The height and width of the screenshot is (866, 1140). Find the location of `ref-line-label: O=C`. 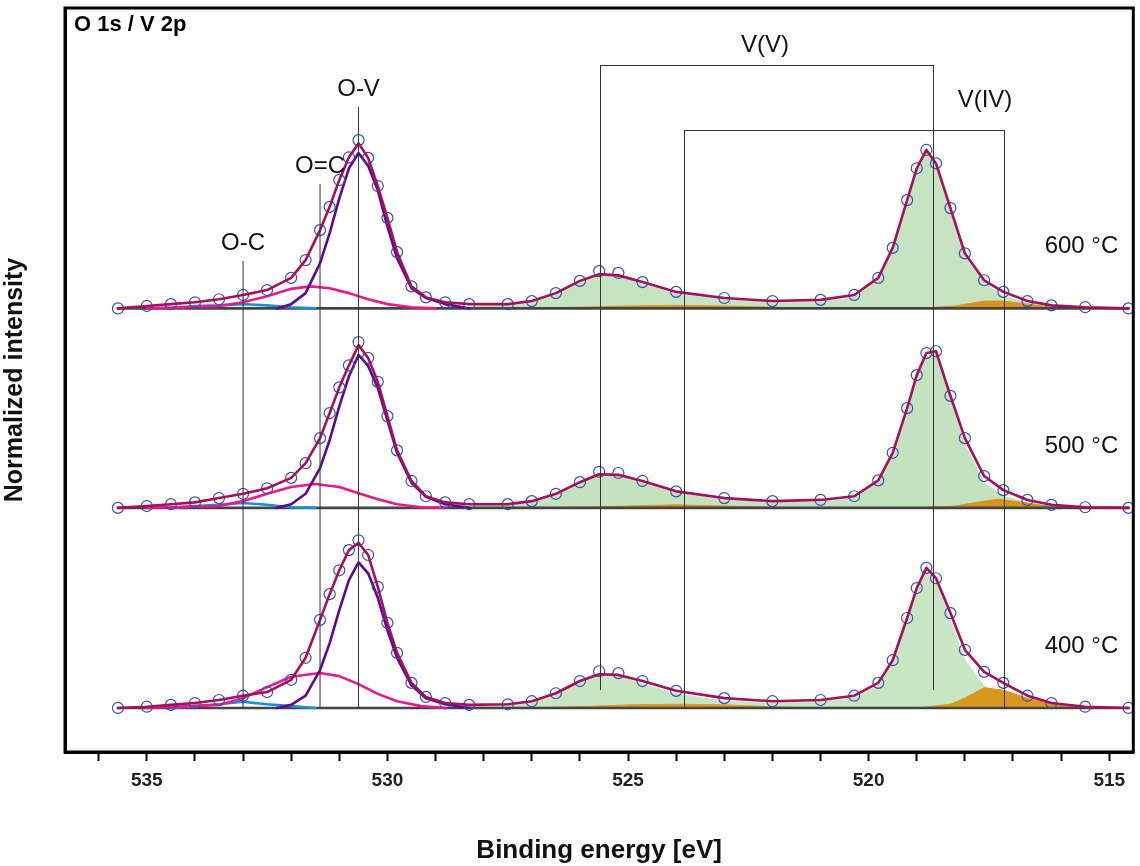

ref-line-label: O=C is located at coordinates (320, 164).